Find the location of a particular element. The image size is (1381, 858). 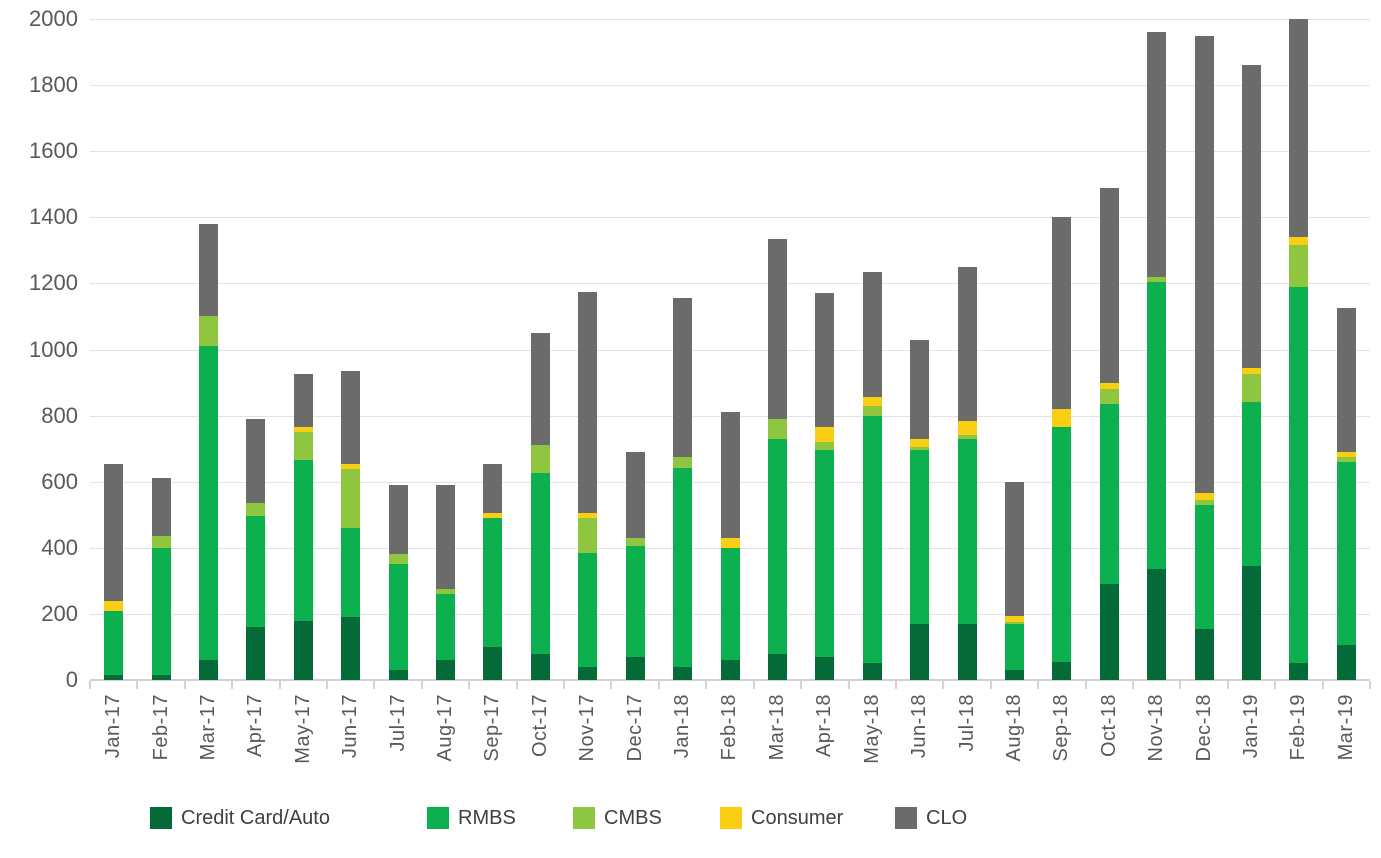

legend: Credit Card/Auto RMBS CMBS Consumer CLO is located at coordinates (690, 820).